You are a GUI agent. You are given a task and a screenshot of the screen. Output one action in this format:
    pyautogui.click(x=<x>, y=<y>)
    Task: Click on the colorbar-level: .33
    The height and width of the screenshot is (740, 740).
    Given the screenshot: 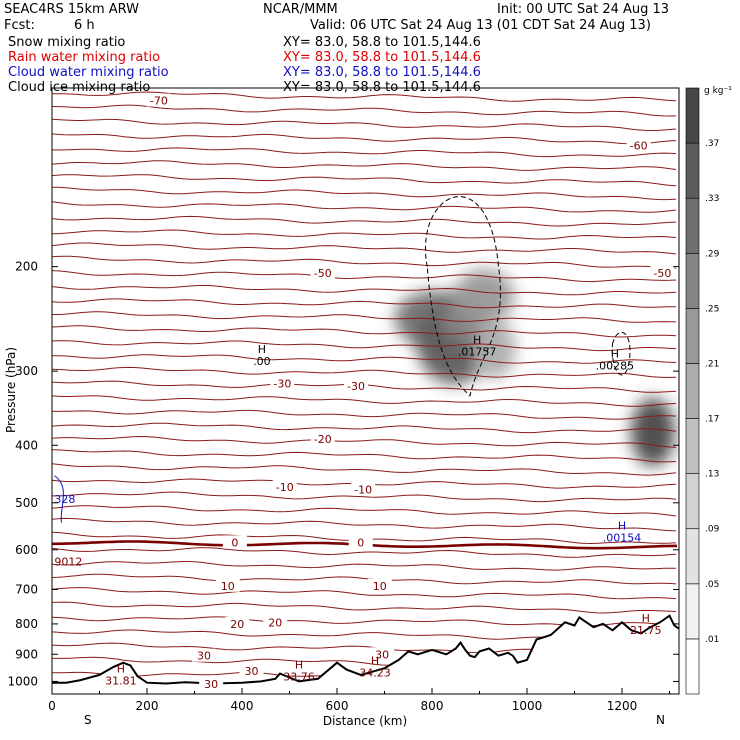 What is the action you would take?
    pyautogui.click(x=712, y=199)
    